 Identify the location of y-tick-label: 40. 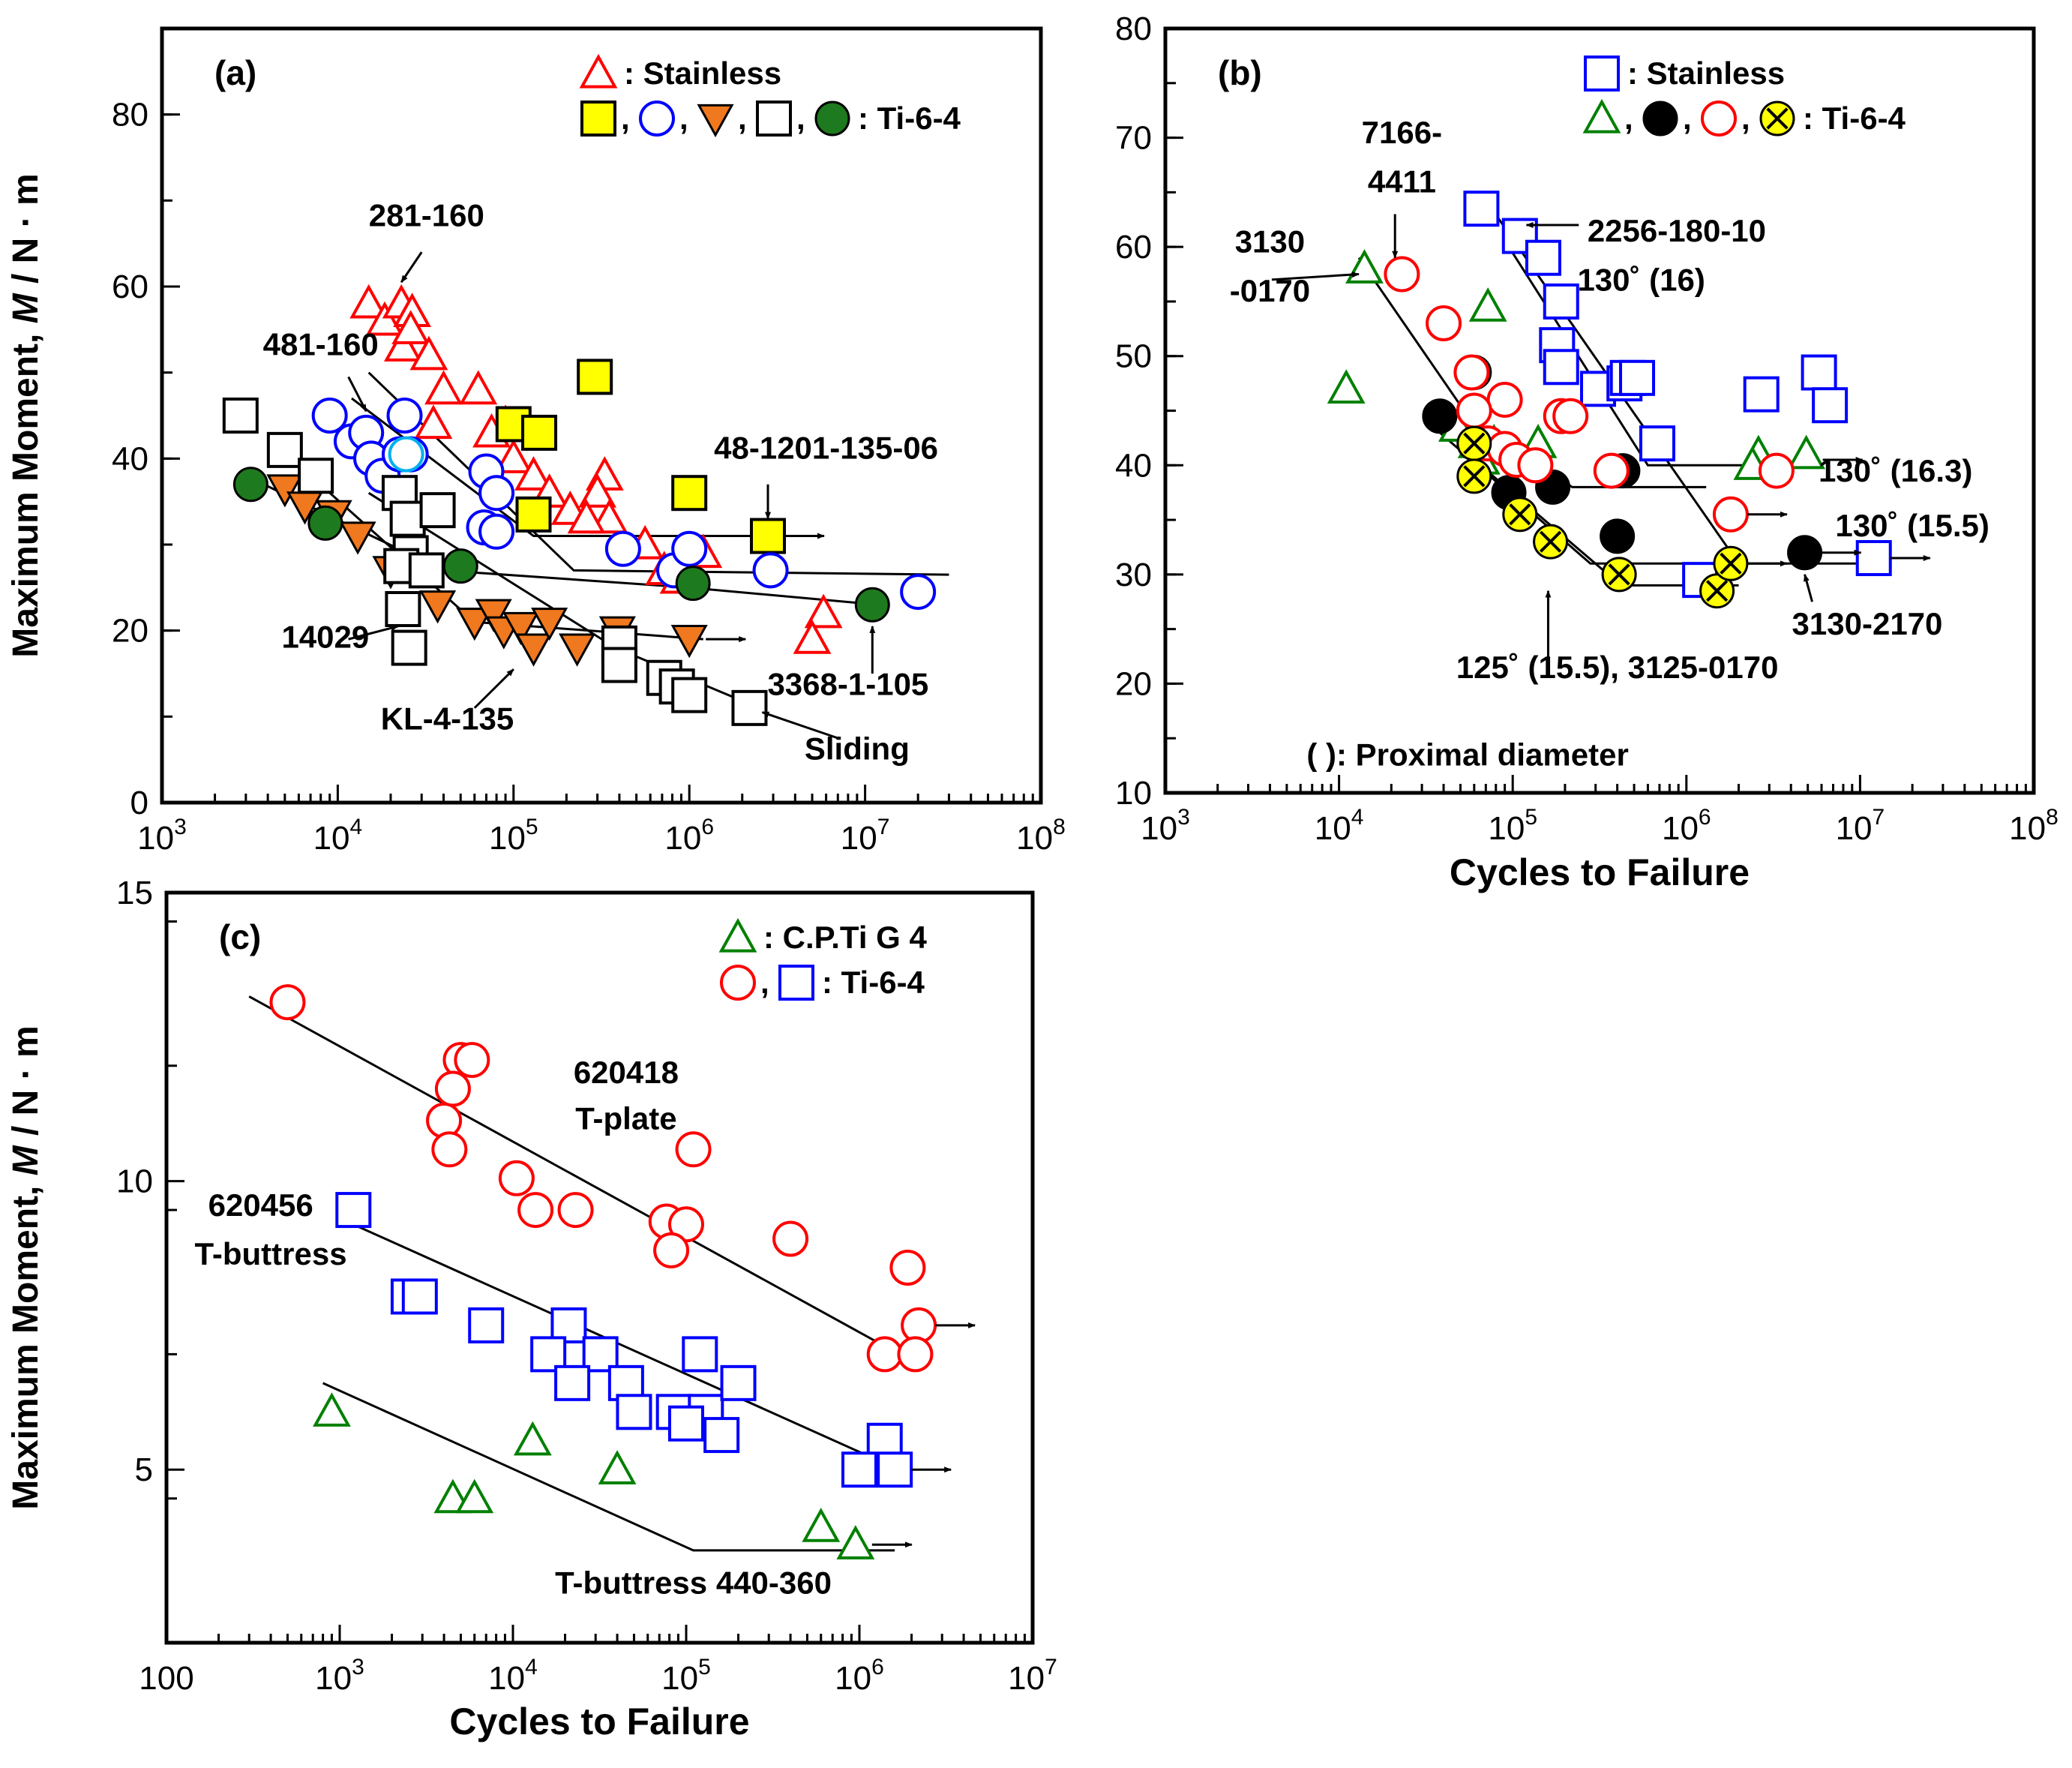
(130, 458).